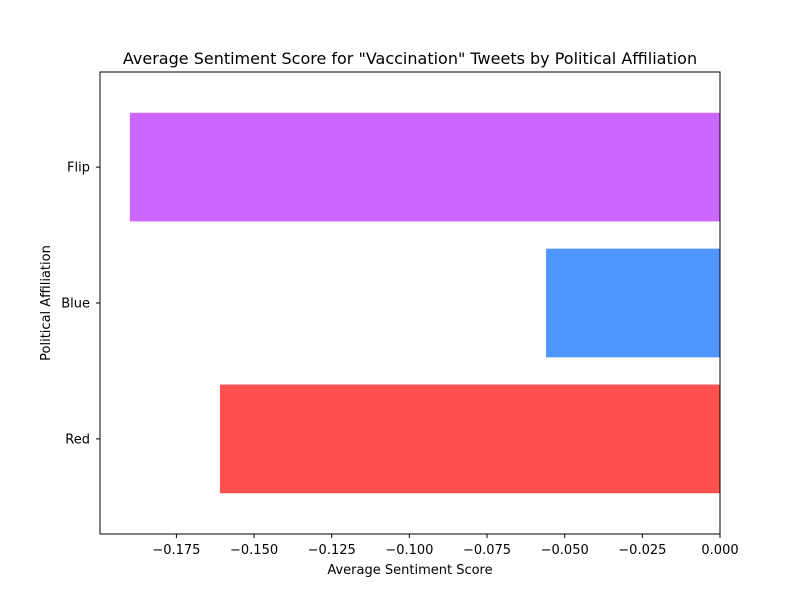  Describe the element at coordinates (424, 167) in the screenshot. I see `bar-flip` at that location.